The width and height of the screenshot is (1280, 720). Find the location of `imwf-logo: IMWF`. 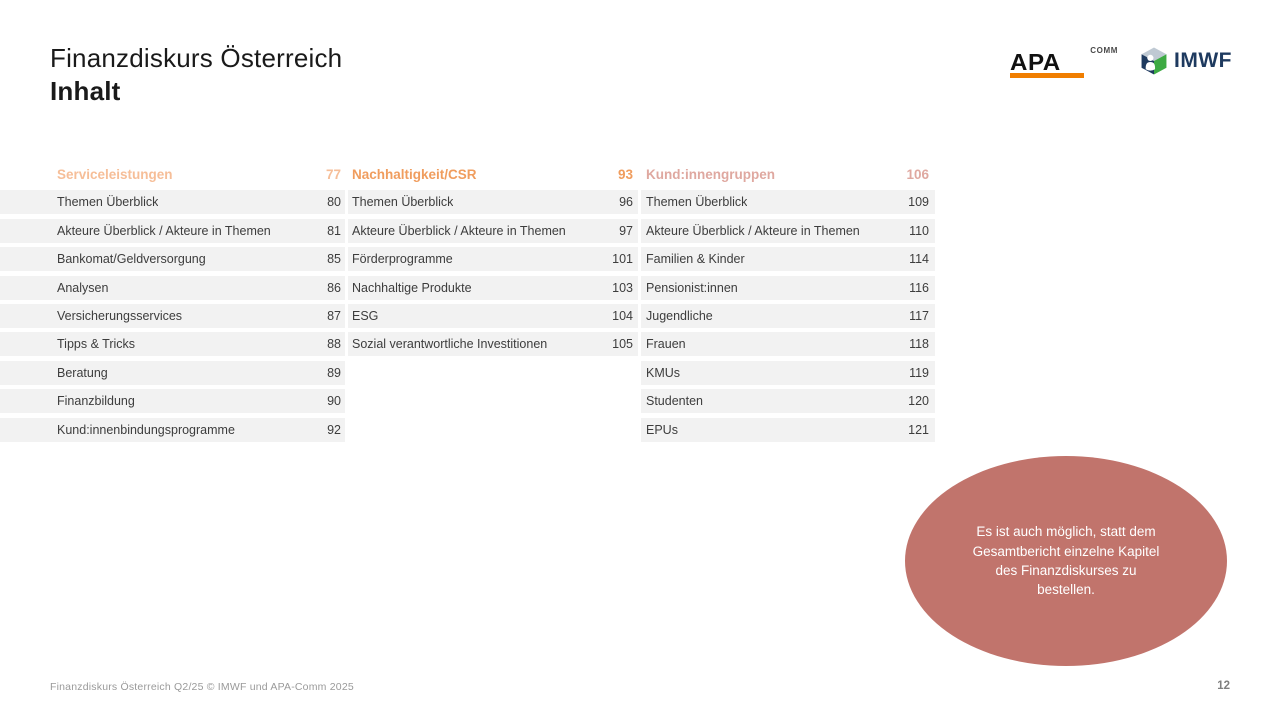

imwf-logo: IMWF is located at coordinates (1186, 61).